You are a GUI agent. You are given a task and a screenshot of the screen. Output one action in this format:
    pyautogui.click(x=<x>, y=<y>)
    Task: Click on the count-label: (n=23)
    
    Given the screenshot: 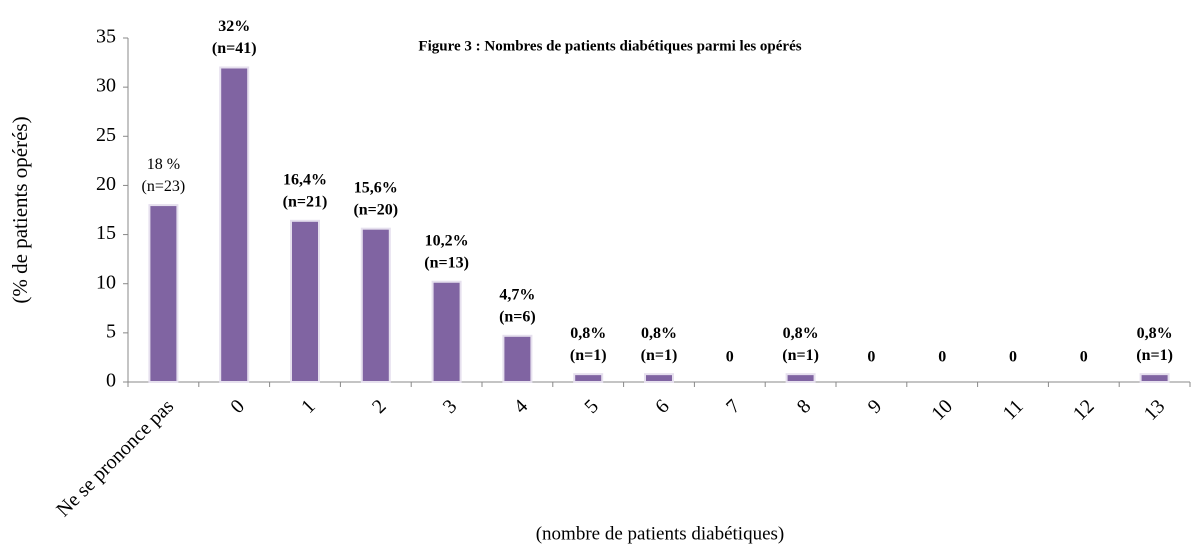 What is the action you would take?
    pyautogui.click(x=164, y=186)
    